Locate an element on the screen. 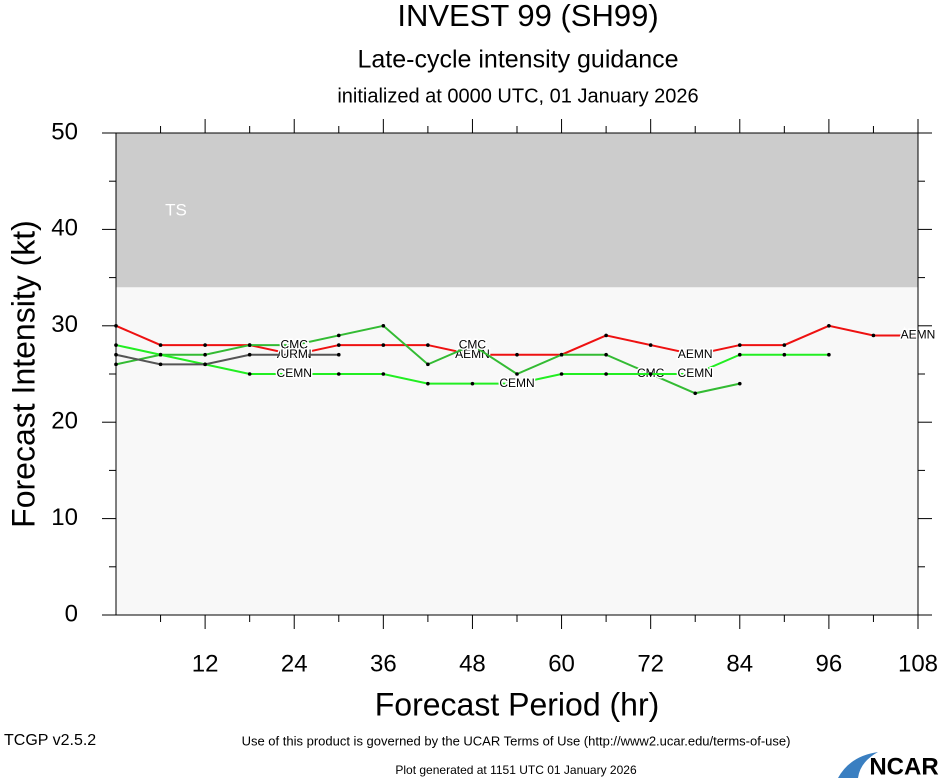 This screenshot has height=780, width=940. x-tick-label: 12 is located at coordinates (205, 663).